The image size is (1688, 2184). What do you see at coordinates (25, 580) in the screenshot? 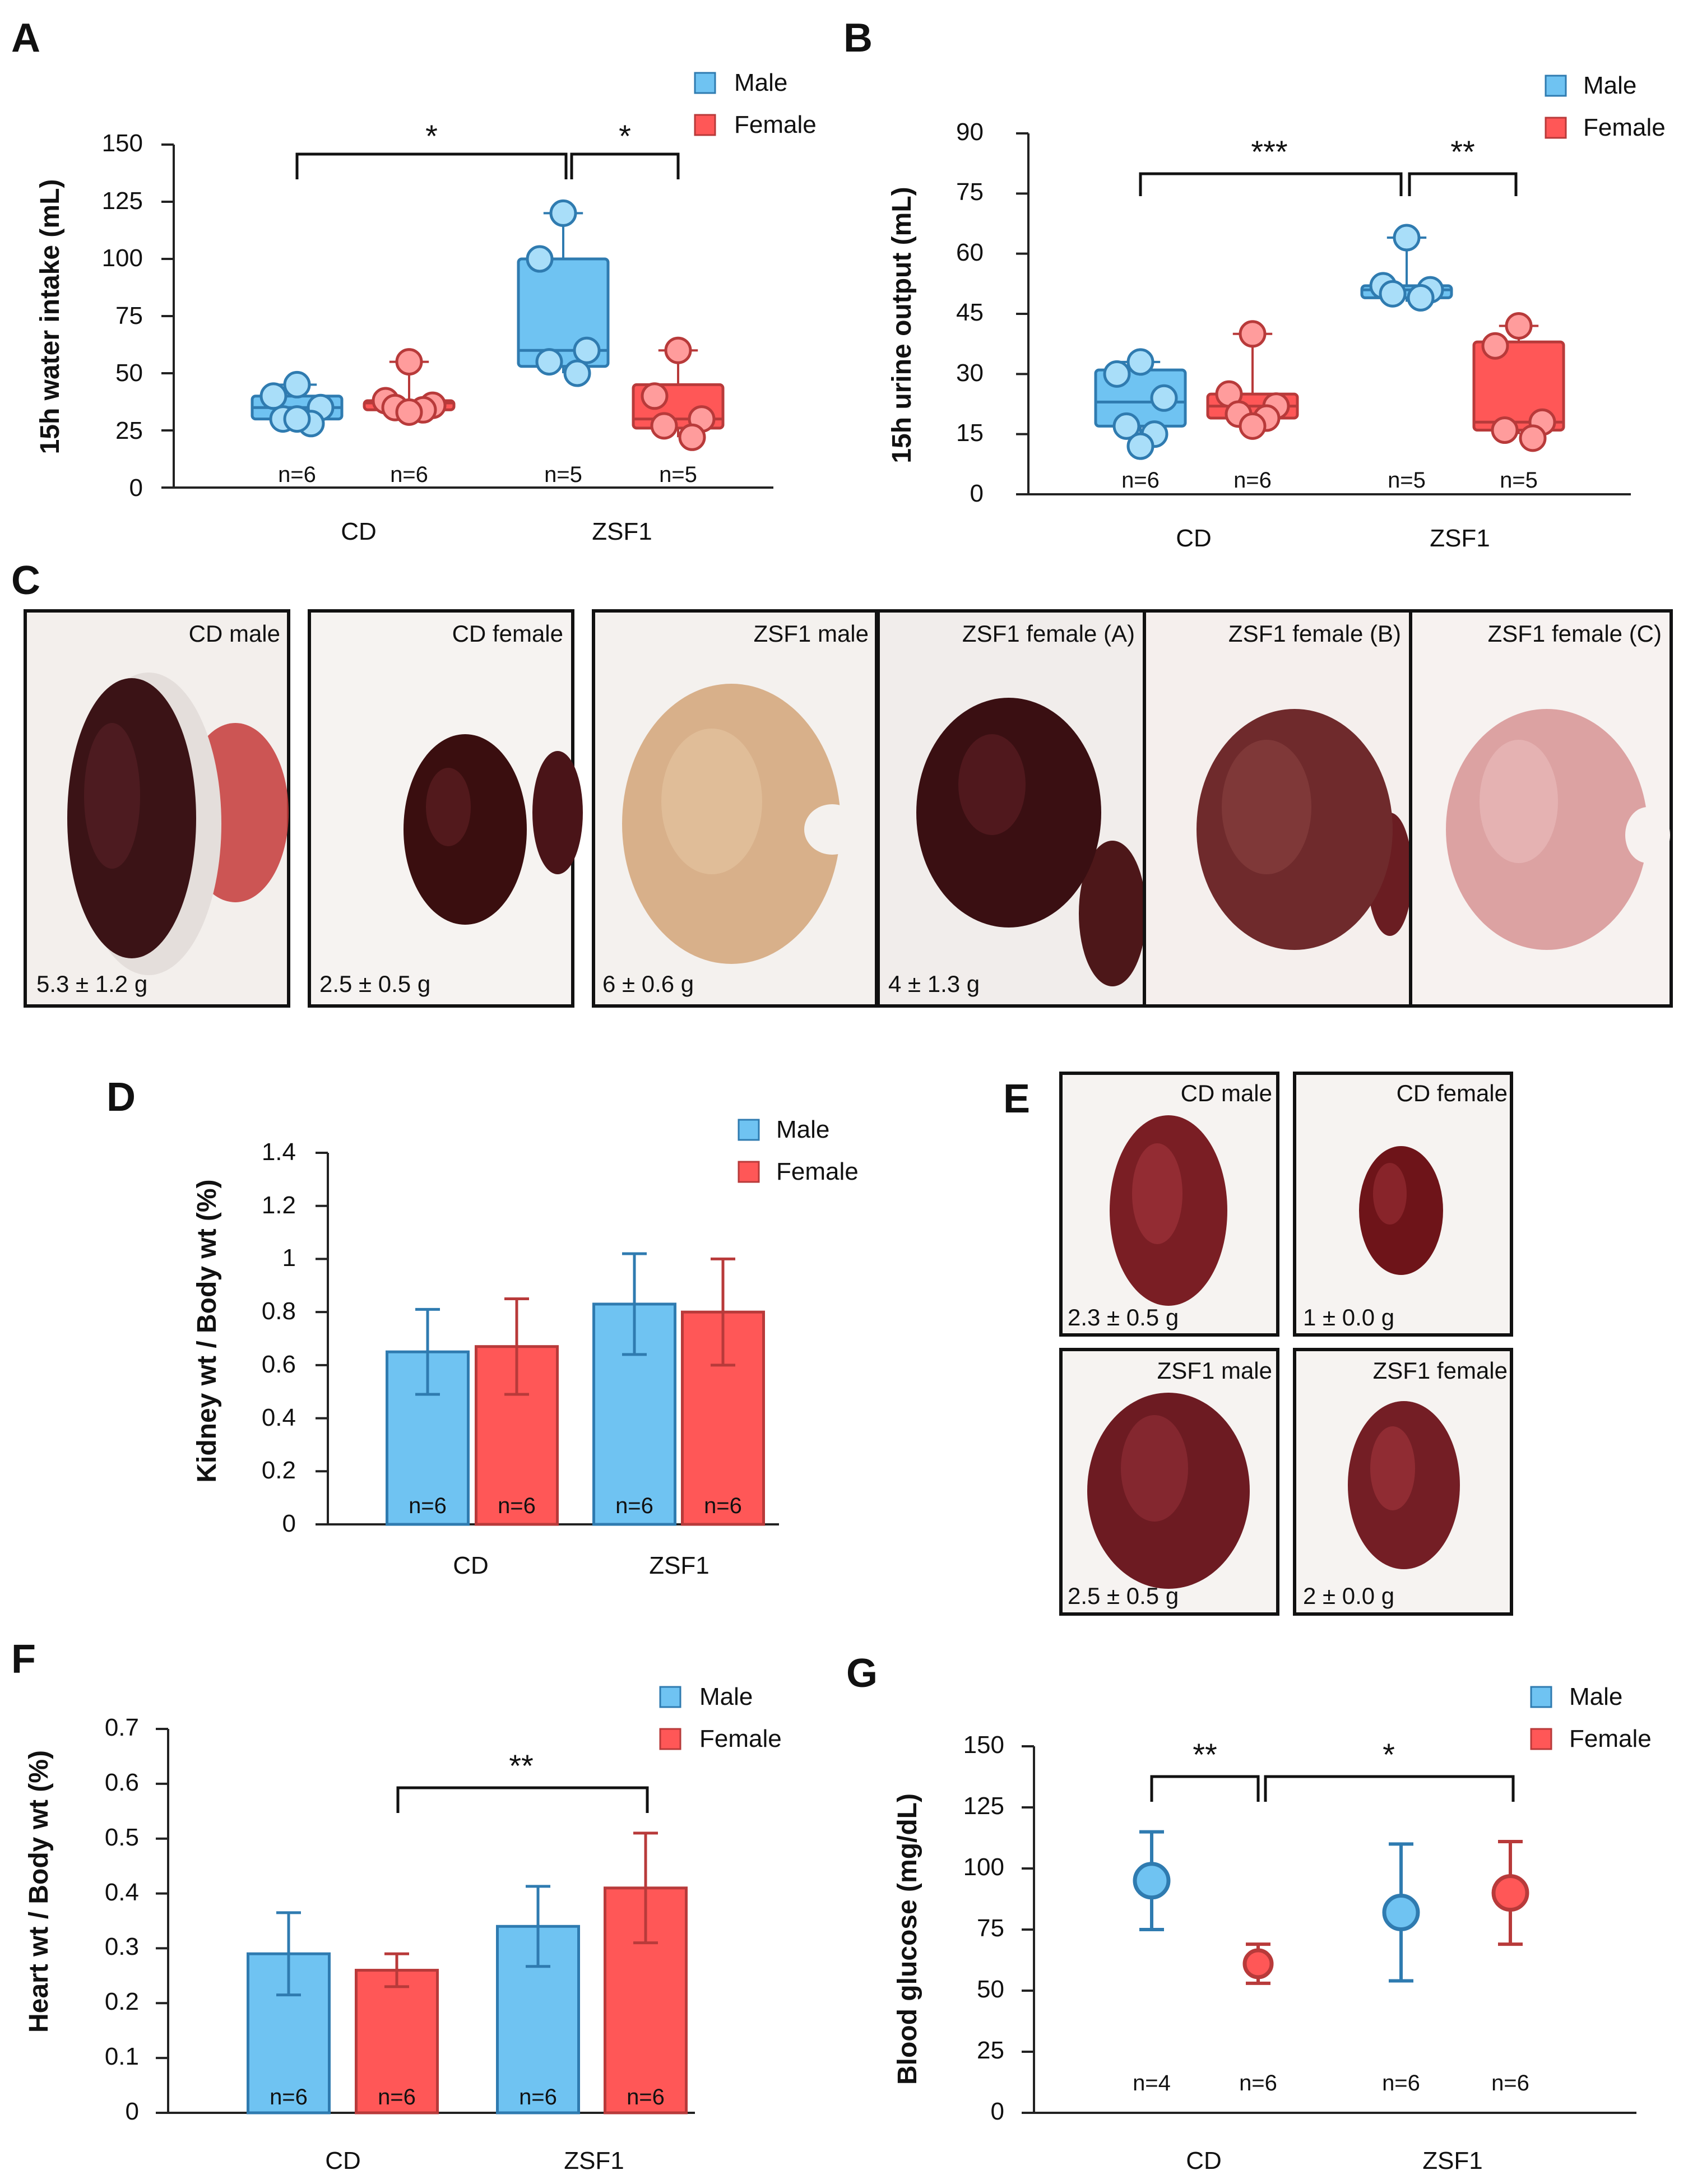
I see `panel-letter-c: C` at bounding box center [25, 580].